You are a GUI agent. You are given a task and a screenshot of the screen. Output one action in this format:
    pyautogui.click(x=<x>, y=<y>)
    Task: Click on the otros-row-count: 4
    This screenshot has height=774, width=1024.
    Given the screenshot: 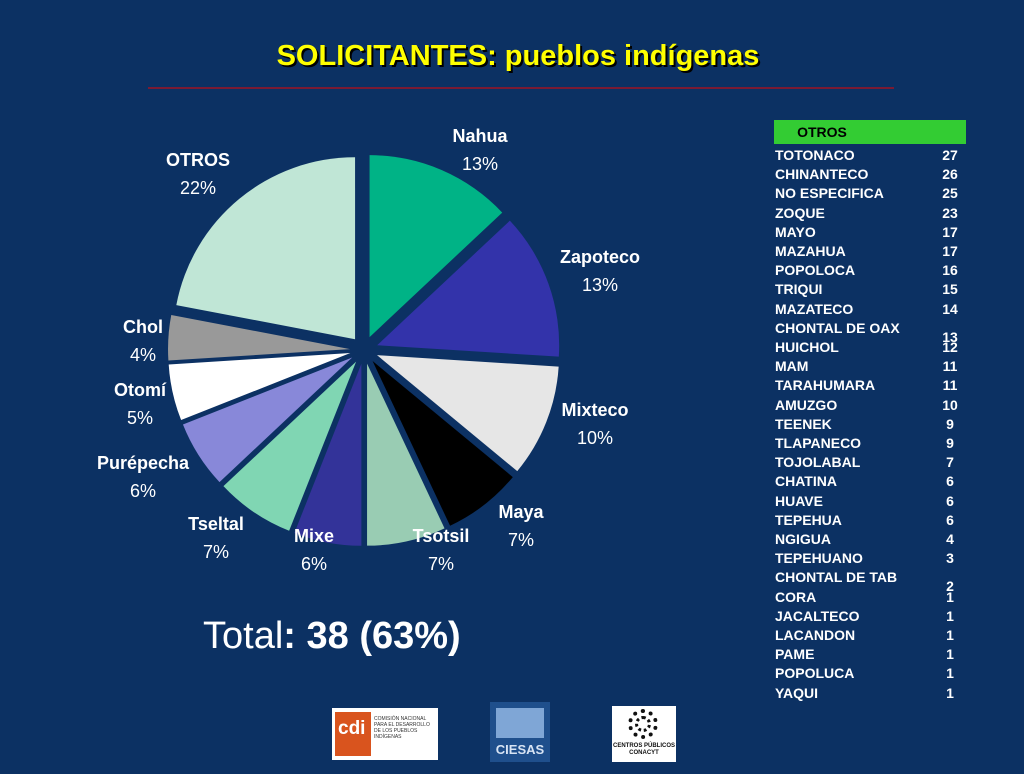 What is the action you would take?
    pyautogui.click(x=950, y=539)
    